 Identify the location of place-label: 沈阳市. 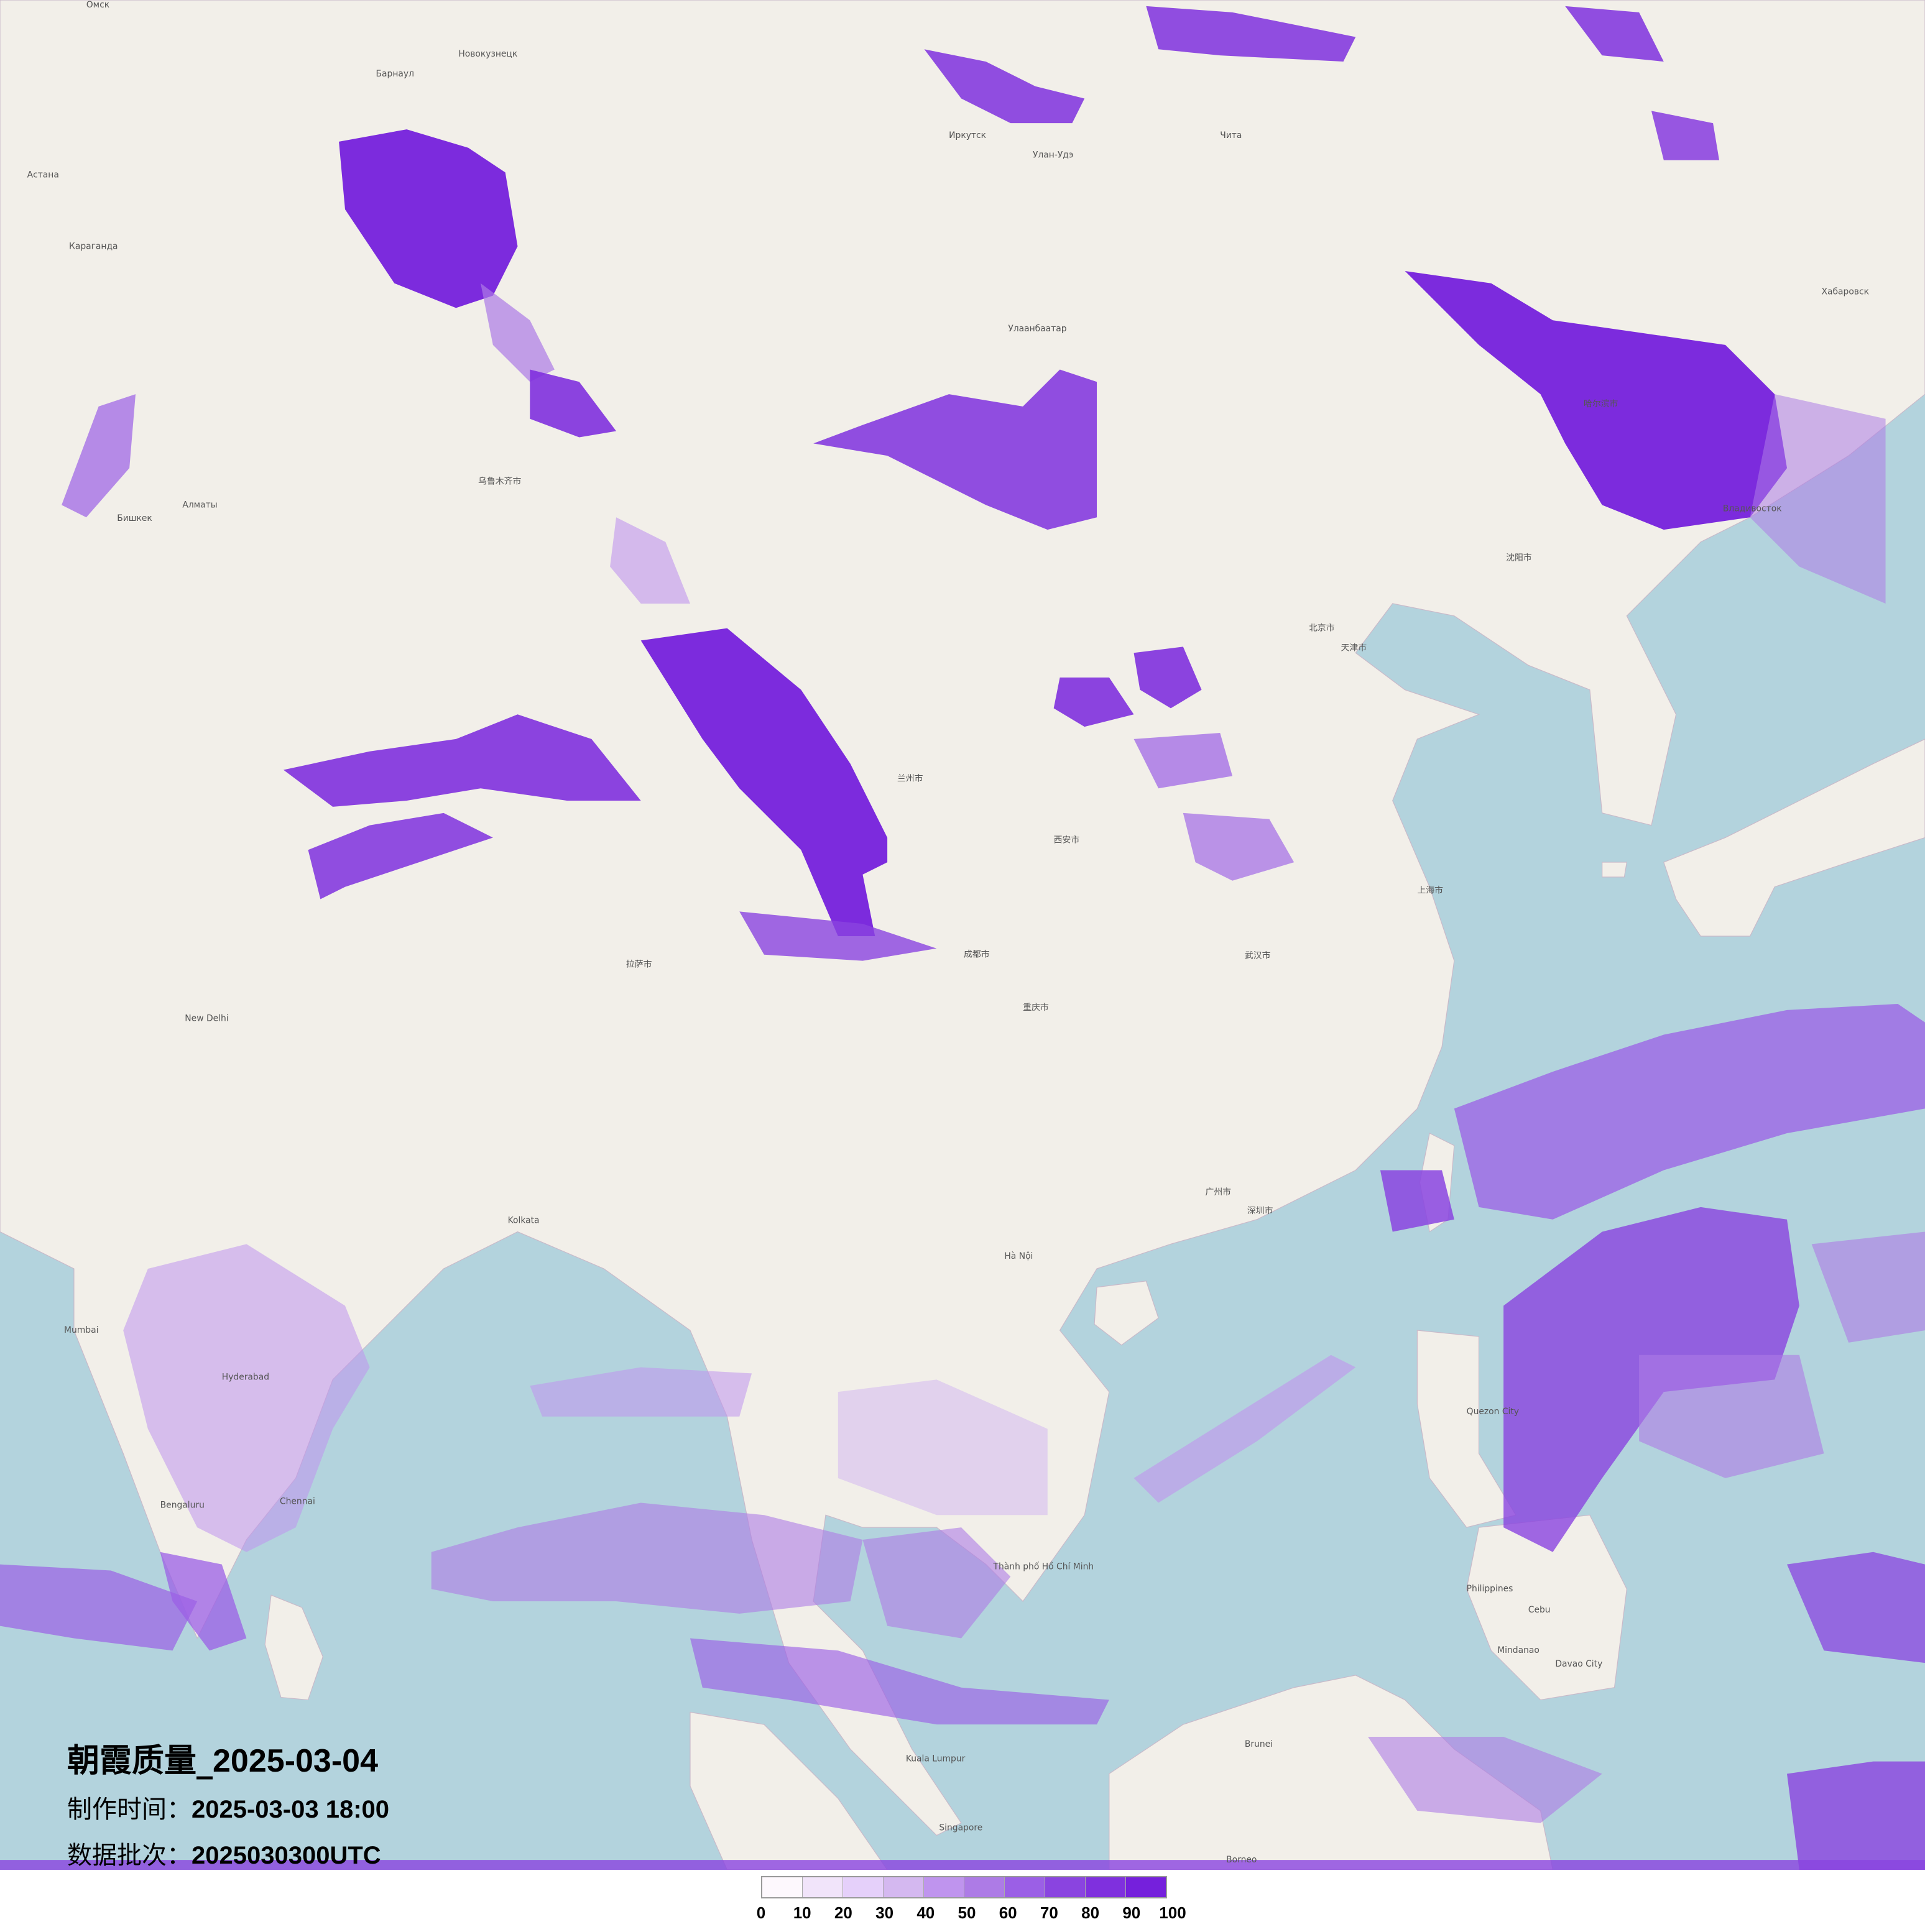
(1519, 558).